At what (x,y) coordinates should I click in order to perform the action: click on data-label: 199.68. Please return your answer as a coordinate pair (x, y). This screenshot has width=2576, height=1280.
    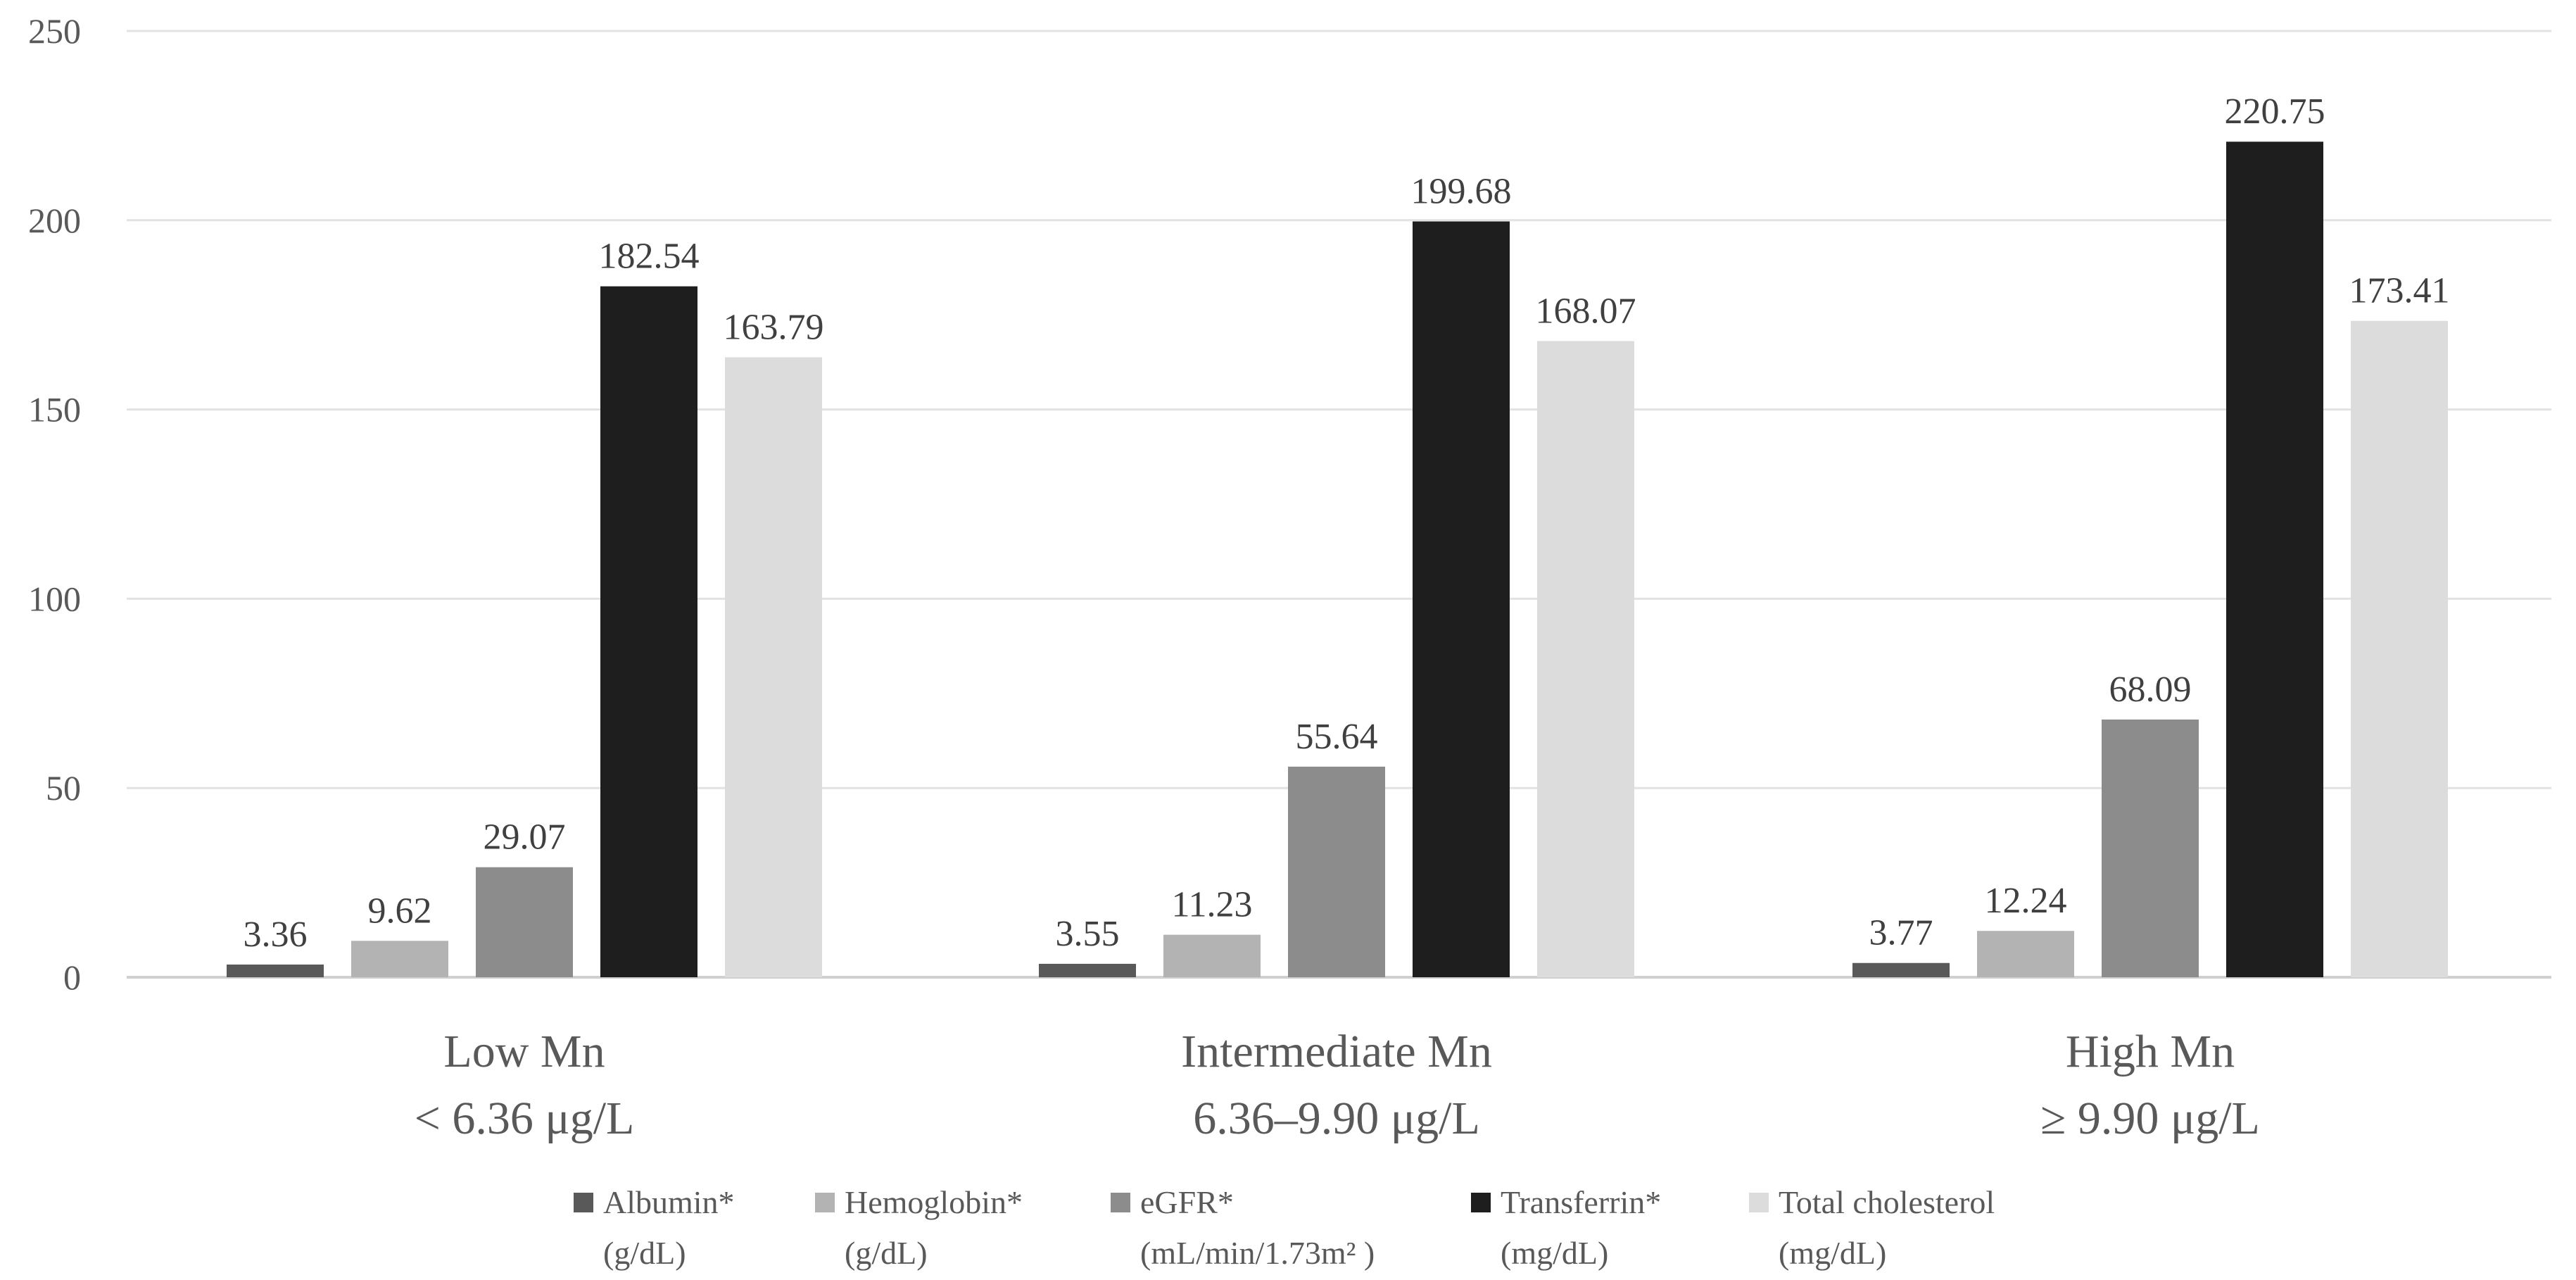
    Looking at the image, I should click on (1461, 192).